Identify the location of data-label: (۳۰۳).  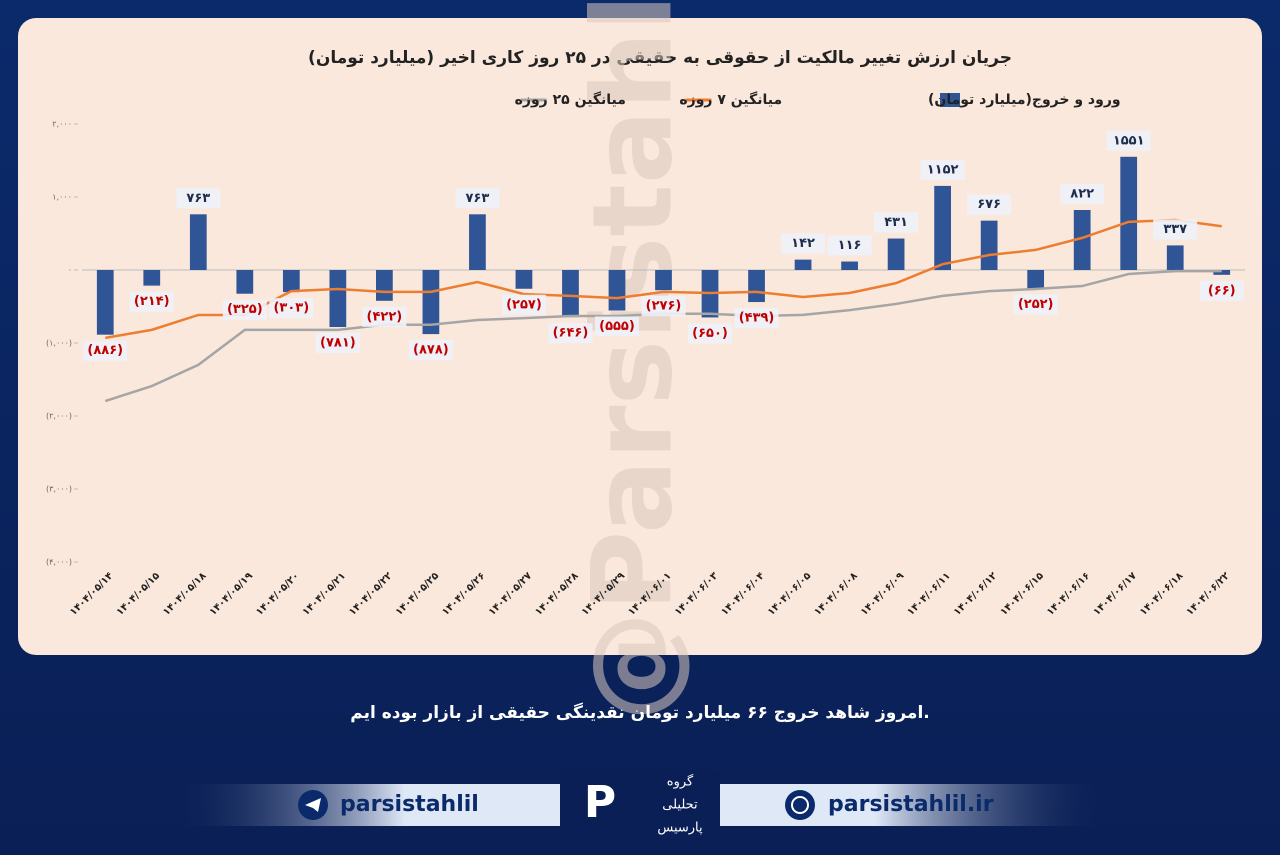
(291, 308).